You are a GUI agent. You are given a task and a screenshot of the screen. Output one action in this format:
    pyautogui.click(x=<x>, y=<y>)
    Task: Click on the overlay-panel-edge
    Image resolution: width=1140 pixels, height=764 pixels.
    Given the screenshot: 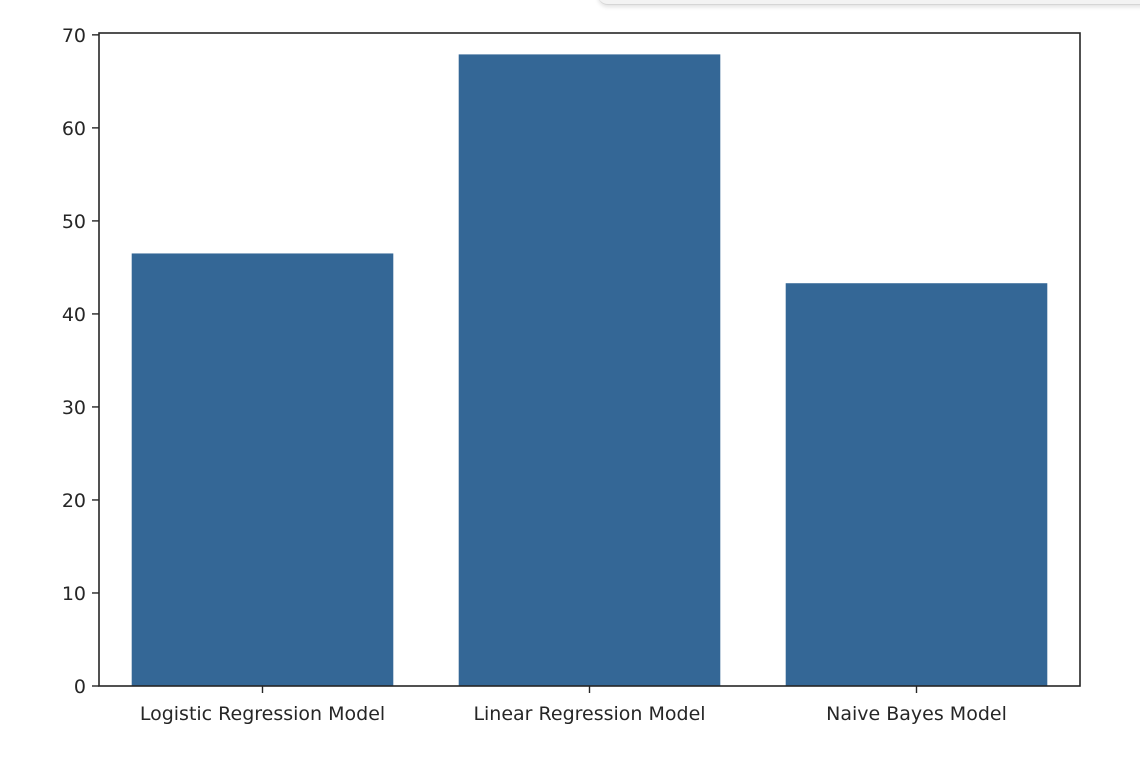 What is the action you would take?
    pyautogui.click(x=869, y=2)
    